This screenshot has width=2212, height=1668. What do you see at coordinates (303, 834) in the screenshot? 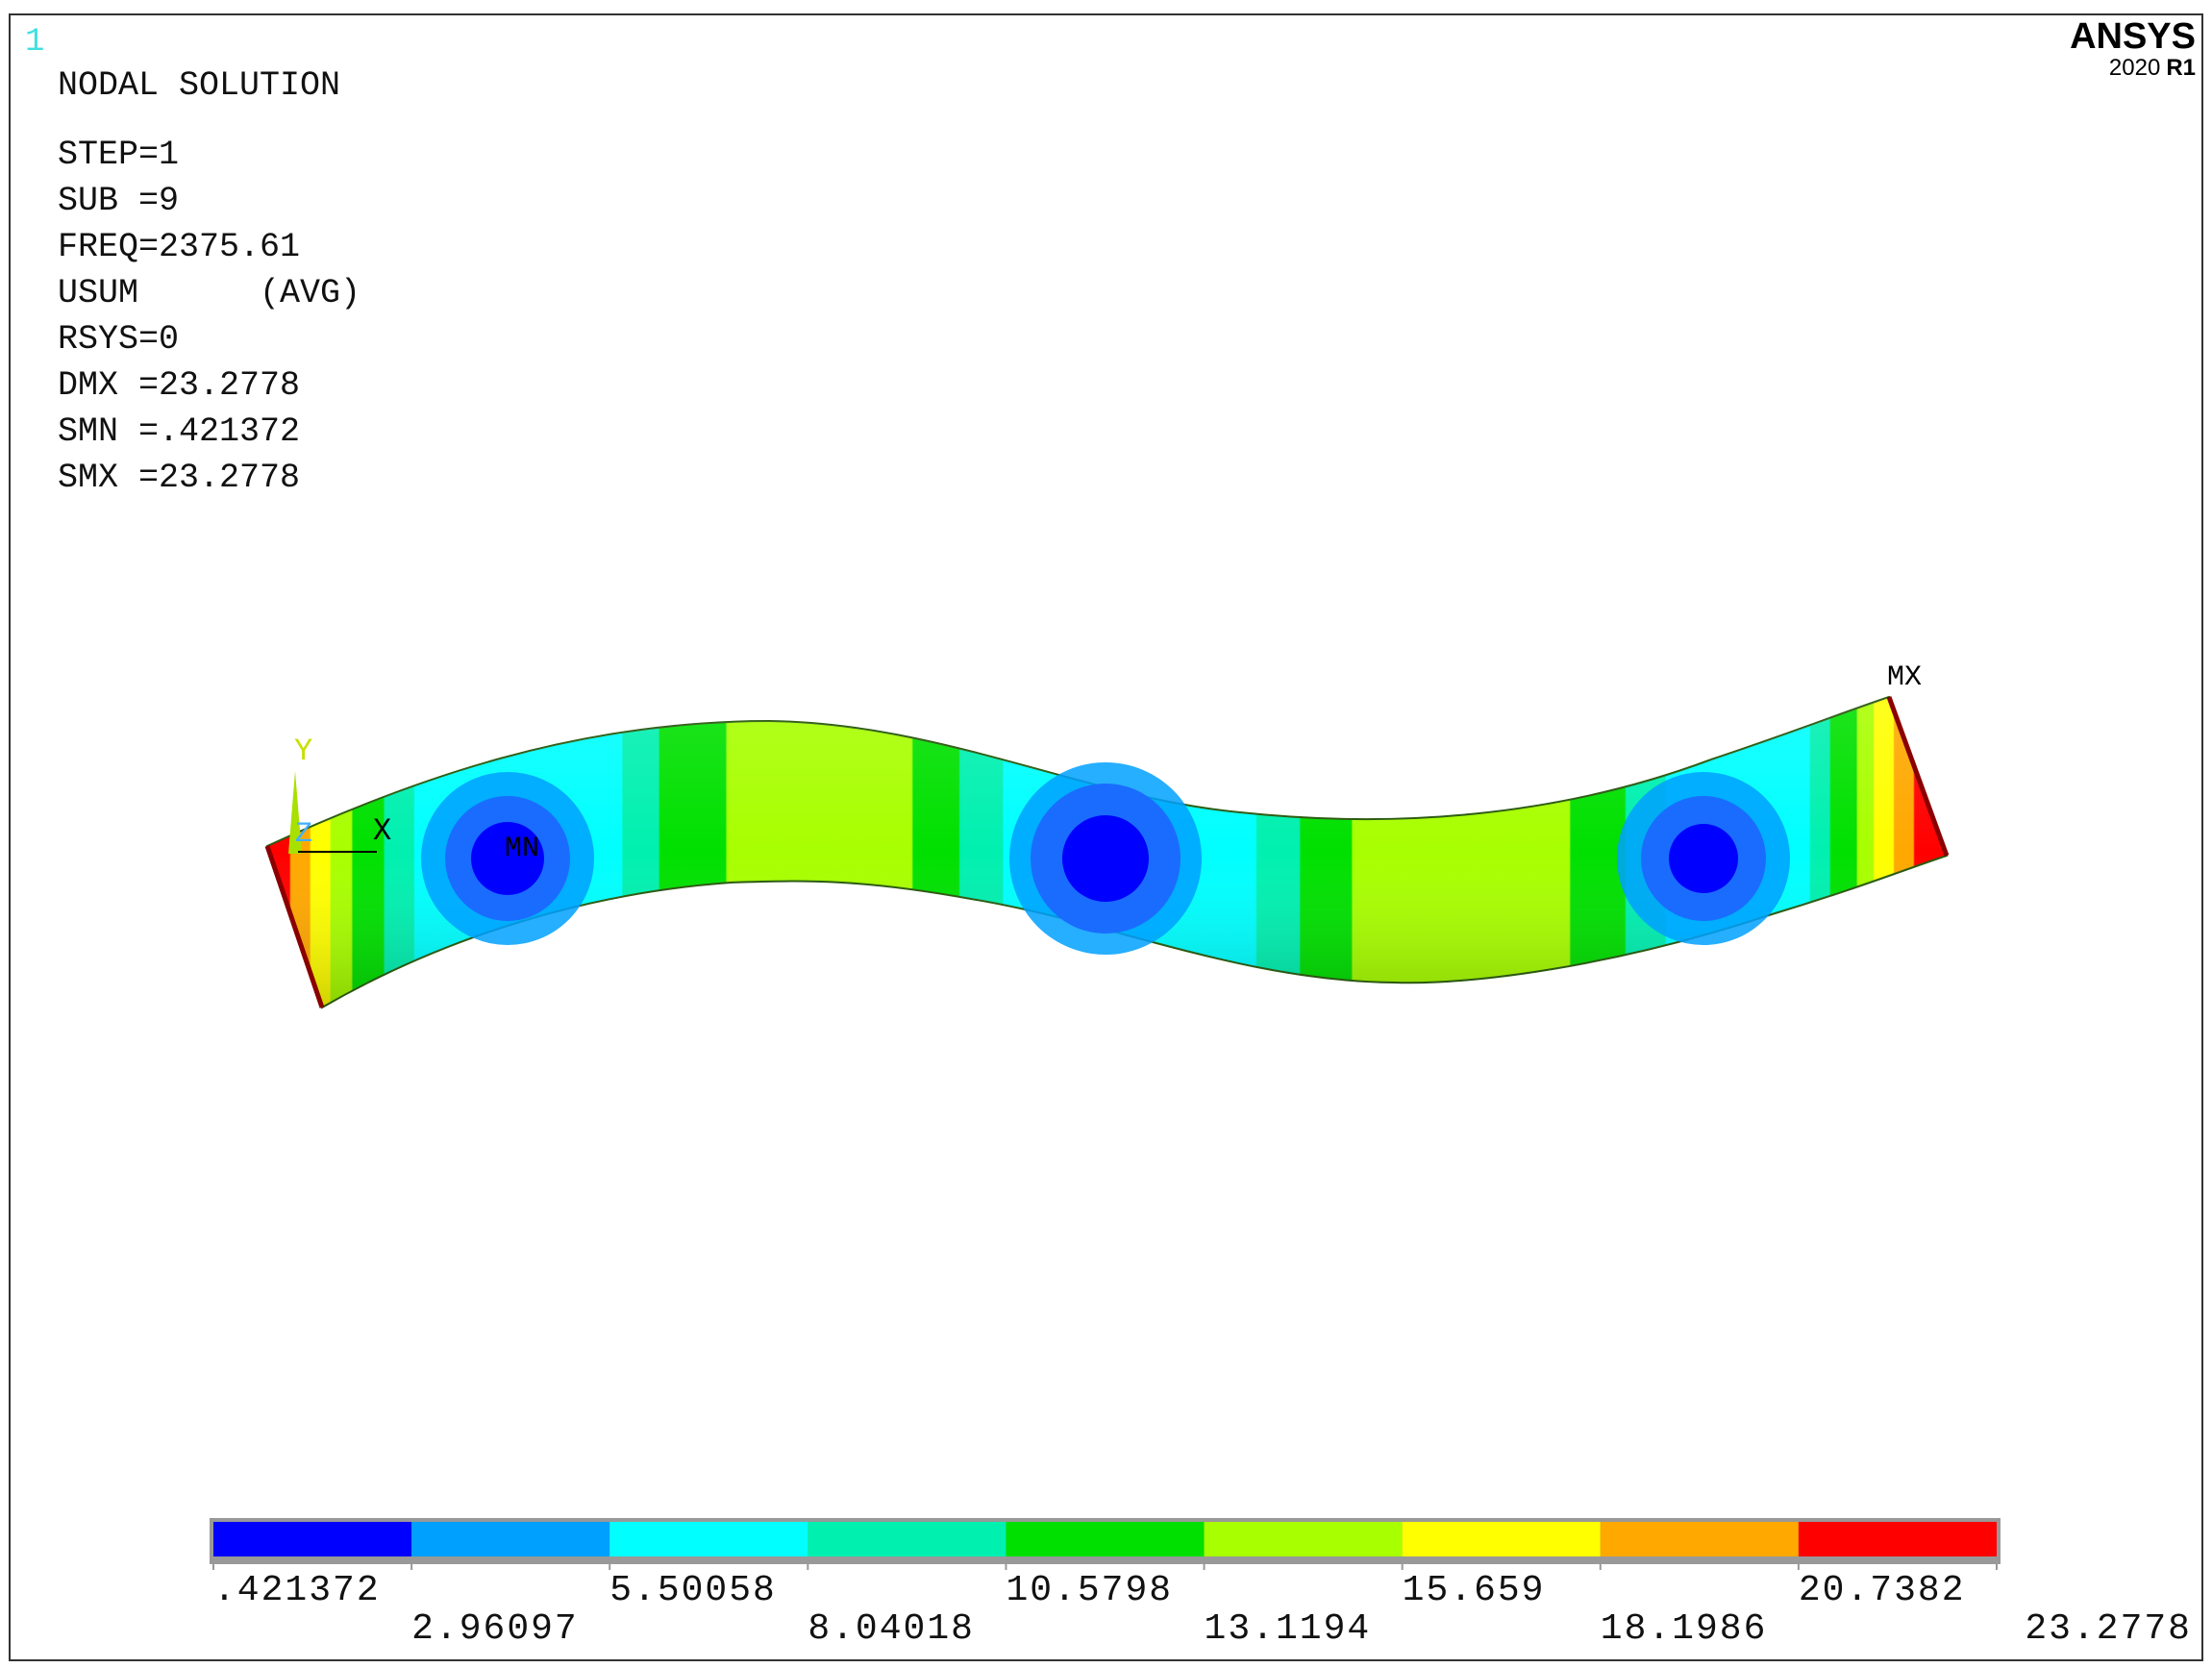
I see `triad-z-label: Z` at bounding box center [303, 834].